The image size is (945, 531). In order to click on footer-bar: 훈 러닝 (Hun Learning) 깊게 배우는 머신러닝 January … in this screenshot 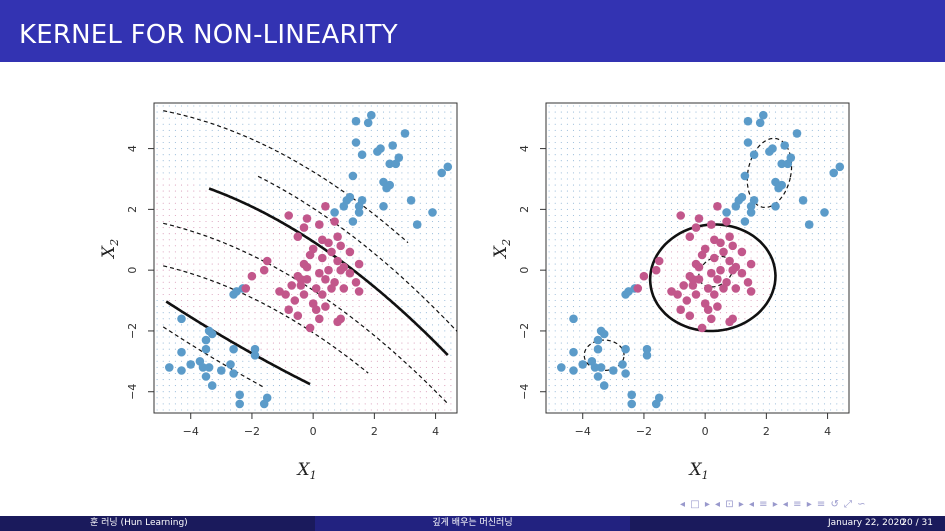, I will do `click(472, 523)`.